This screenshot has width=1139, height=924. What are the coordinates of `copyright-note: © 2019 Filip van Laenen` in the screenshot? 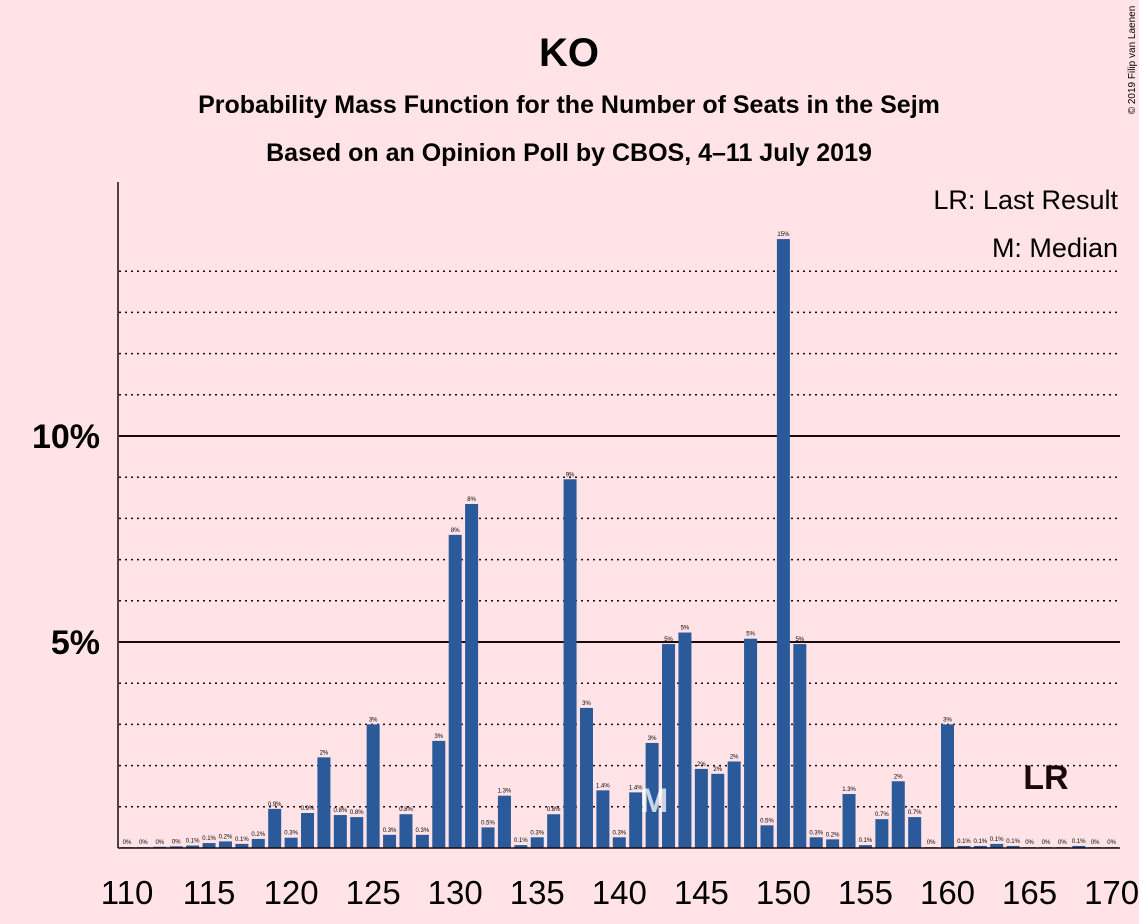 It's located at (1132, 60).